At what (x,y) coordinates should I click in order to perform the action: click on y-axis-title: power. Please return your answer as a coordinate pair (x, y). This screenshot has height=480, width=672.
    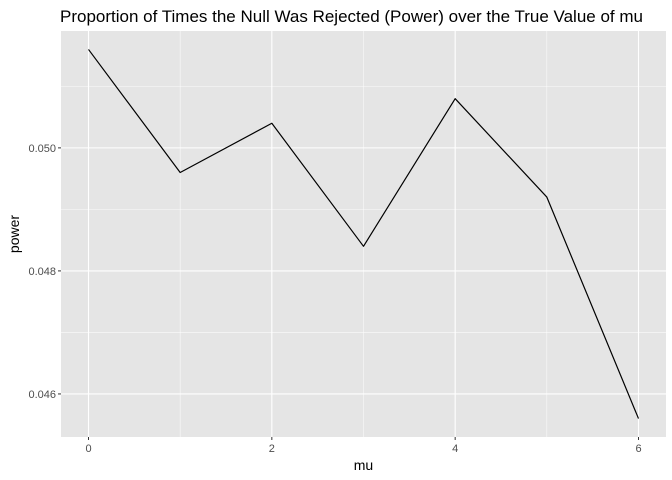
    Looking at the image, I should click on (14, 234).